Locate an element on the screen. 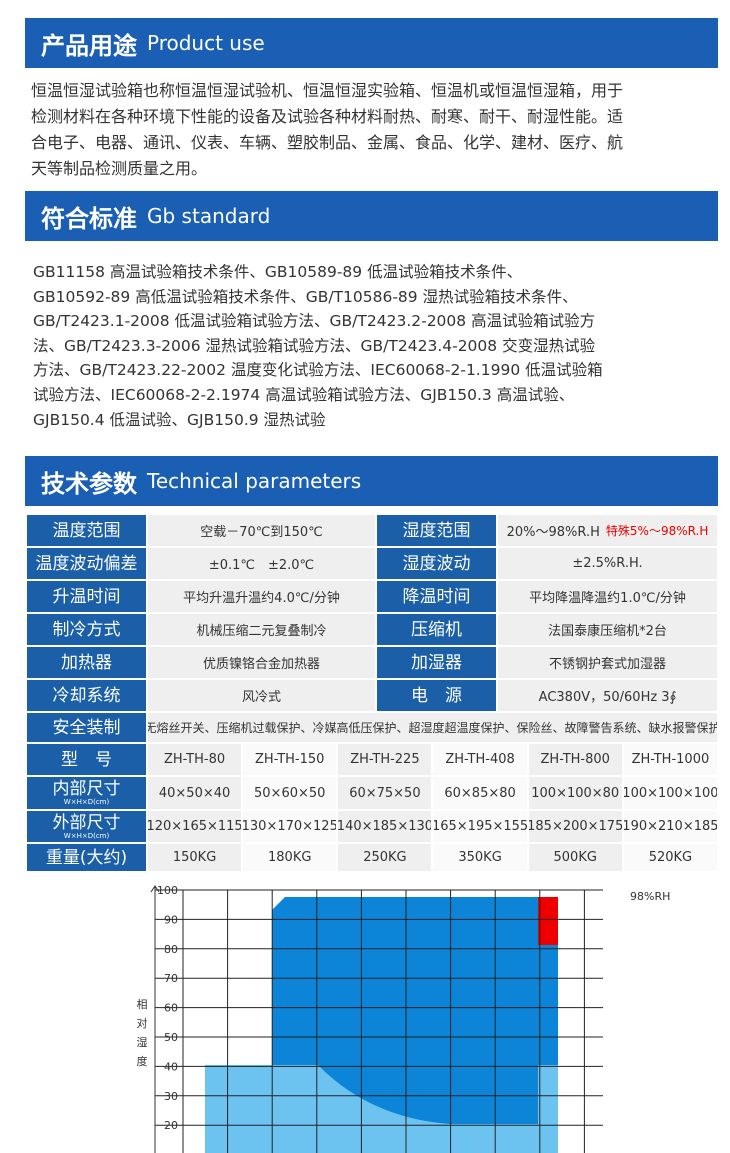 The width and height of the screenshot is (730, 1153). y-tick-label: 90 is located at coordinates (171, 919).